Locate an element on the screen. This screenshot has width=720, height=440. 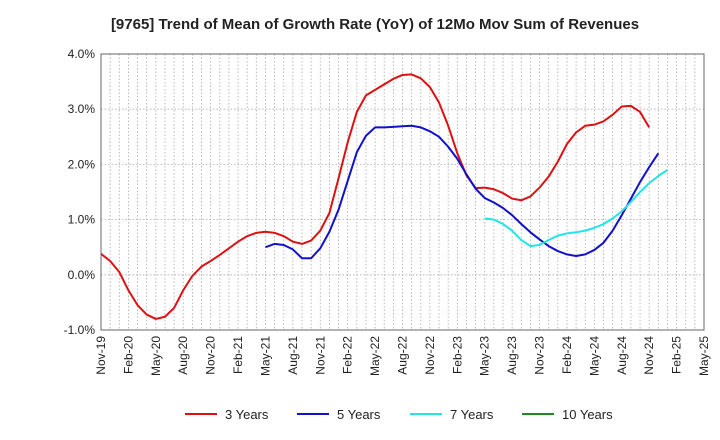
x-tick-label: Aug-20 is located at coordinates (183, 355).